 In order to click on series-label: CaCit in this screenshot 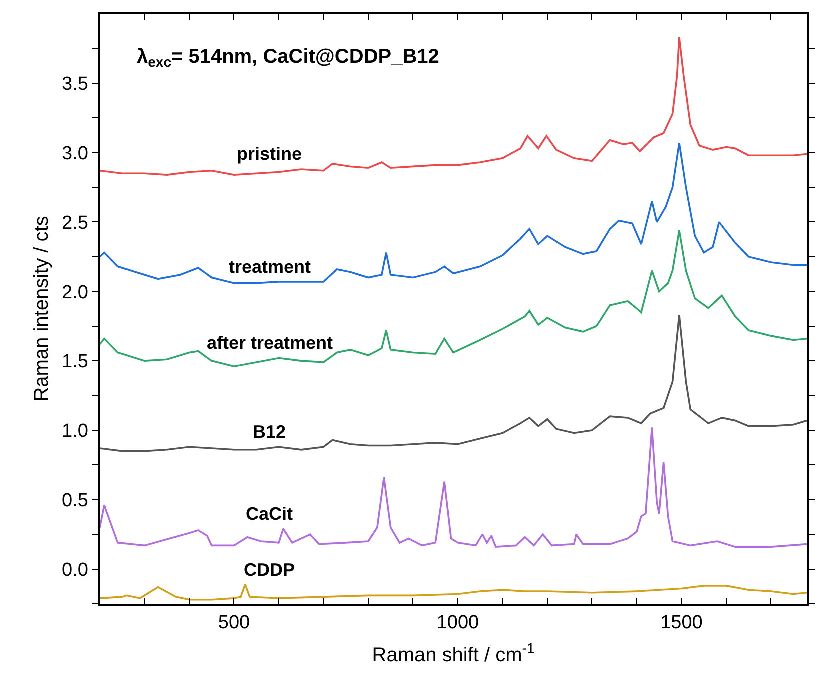, I will do `click(270, 514)`.